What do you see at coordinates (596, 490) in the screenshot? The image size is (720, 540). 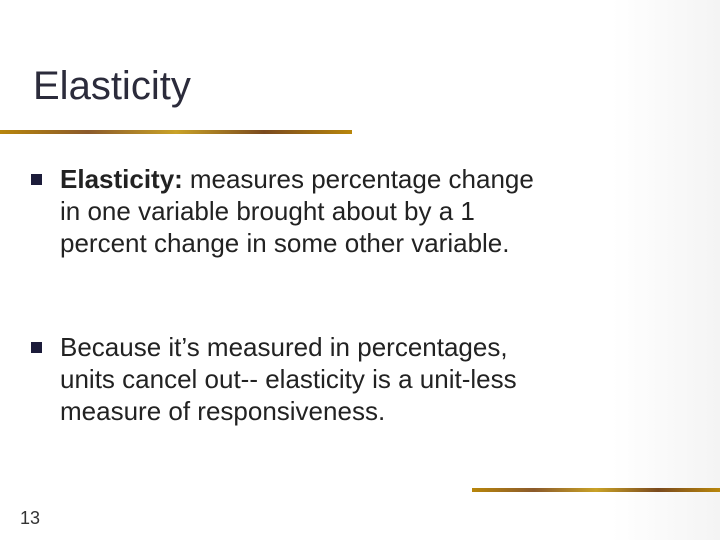 I see `footer-rule` at bounding box center [596, 490].